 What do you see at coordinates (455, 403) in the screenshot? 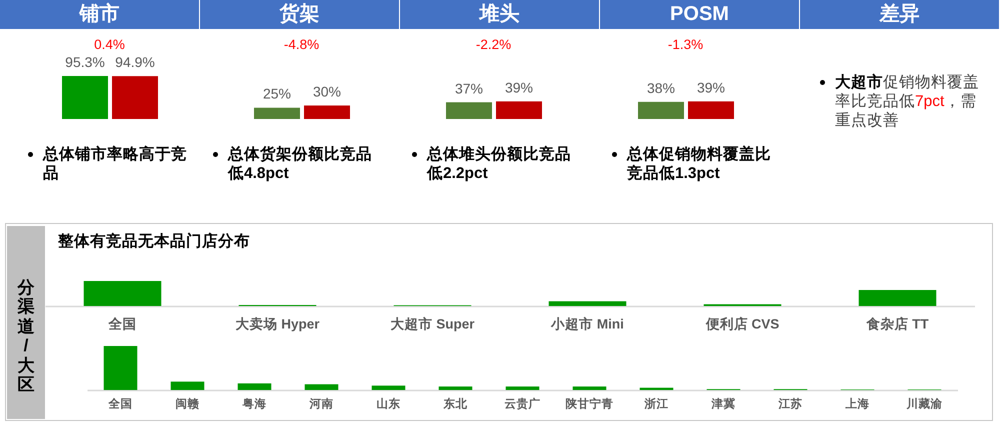
I see `x-tick-label: 东北` at bounding box center [455, 403].